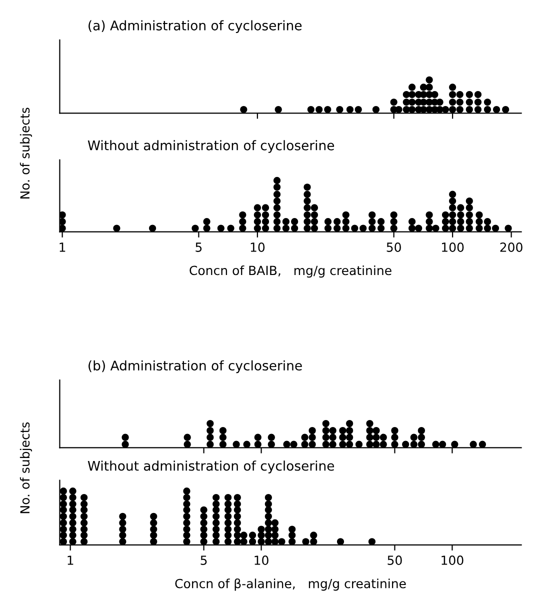 This screenshot has height=615, width=543. I want to click on chart-title: (a) Administration of cycloserine, so click(195, 26).